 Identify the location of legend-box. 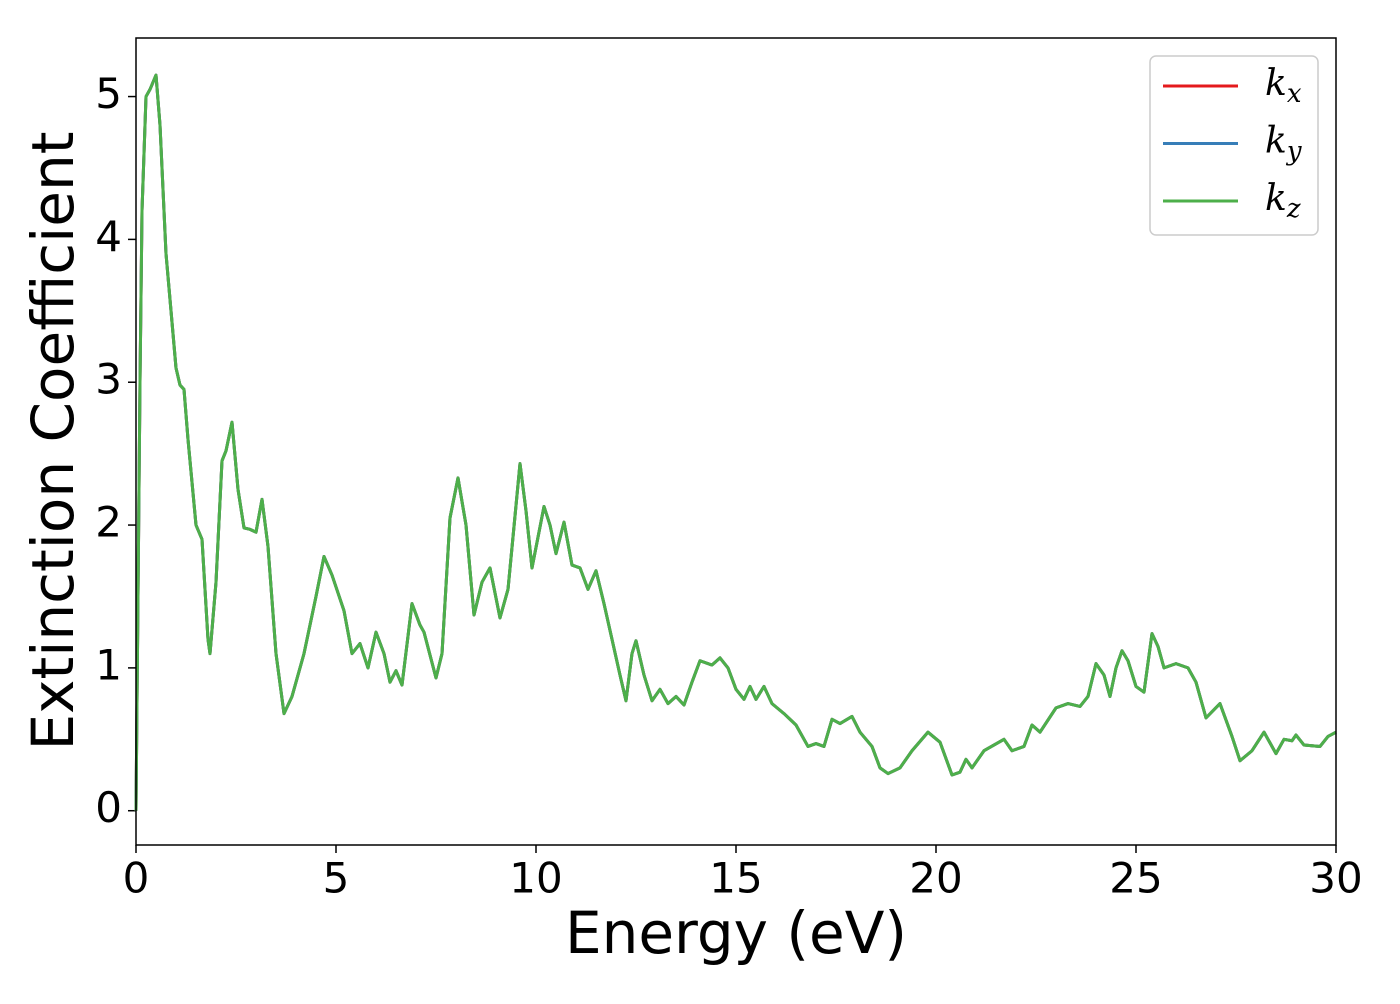
(1234, 145).